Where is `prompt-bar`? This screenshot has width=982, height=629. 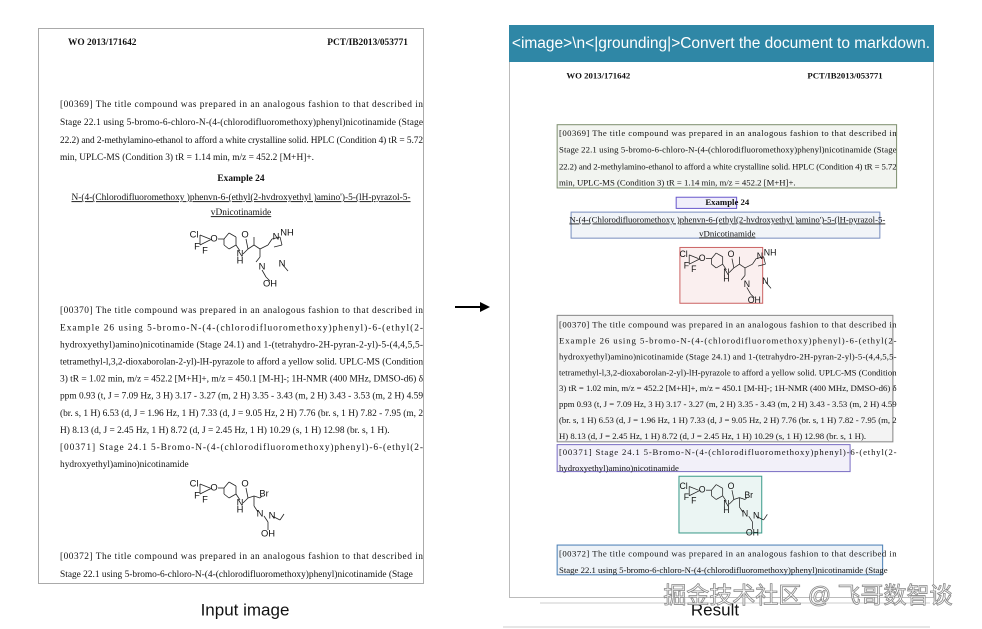
prompt-bar is located at coordinates (721, 43).